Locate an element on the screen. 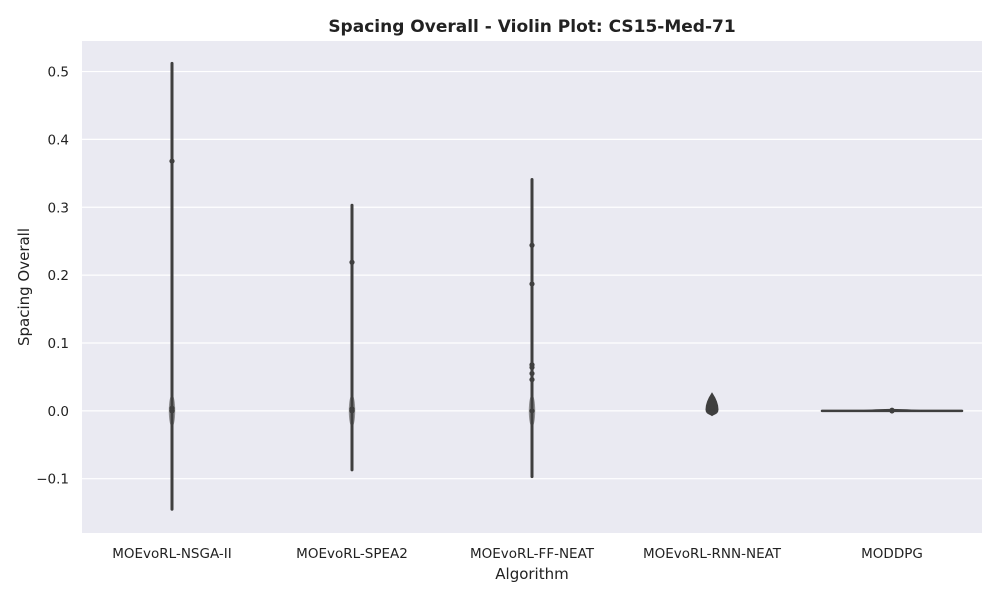  y-axis-ticks: −0.1 0.0 0.1 0.2 0.3 0.4 0.5 is located at coordinates (52, 276).